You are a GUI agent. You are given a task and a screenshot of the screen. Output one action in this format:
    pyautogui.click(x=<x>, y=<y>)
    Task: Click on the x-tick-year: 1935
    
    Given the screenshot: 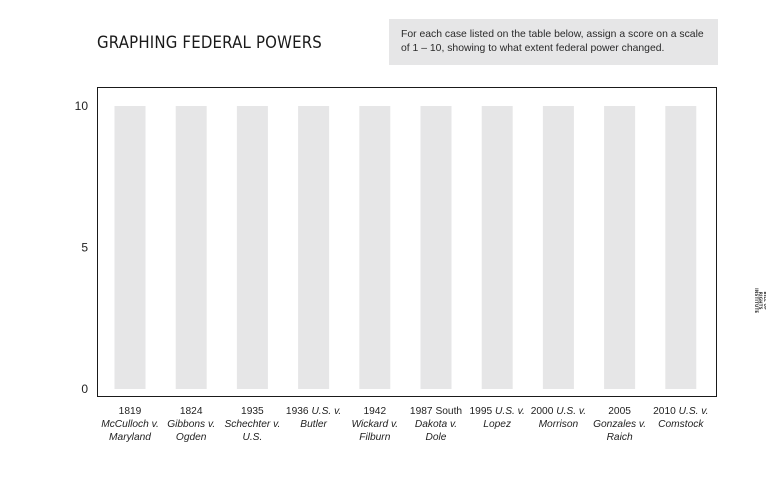 What is the action you would take?
    pyautogui.click(x=252, y=411)
    